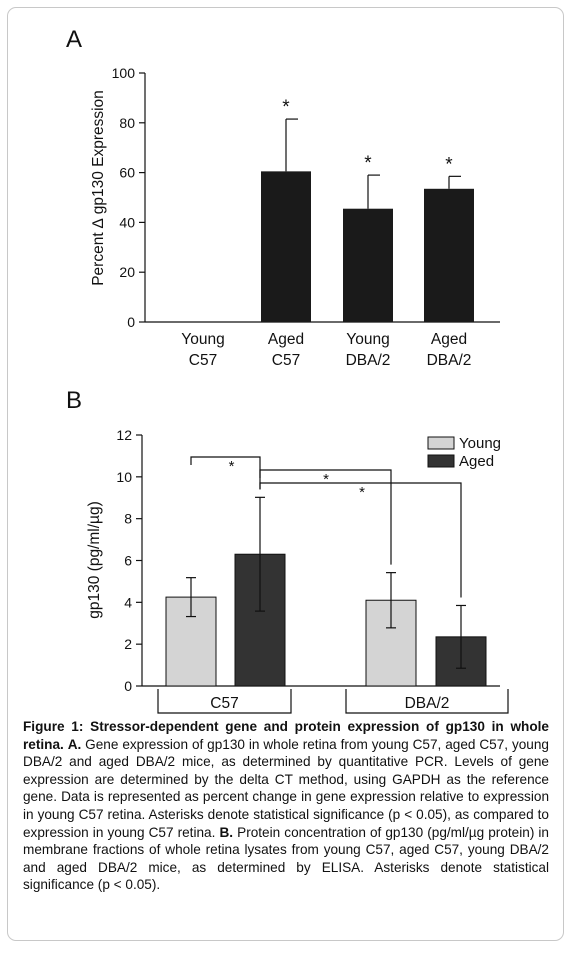 This screenshot has height=953, width=574. I want to click on panel-a-y-tick-label: 20, so click(127, 272).